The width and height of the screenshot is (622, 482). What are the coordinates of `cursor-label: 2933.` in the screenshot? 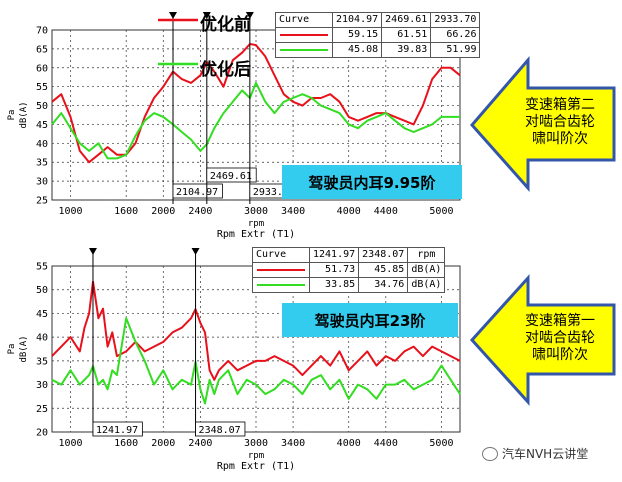 It's located at (268, 192).